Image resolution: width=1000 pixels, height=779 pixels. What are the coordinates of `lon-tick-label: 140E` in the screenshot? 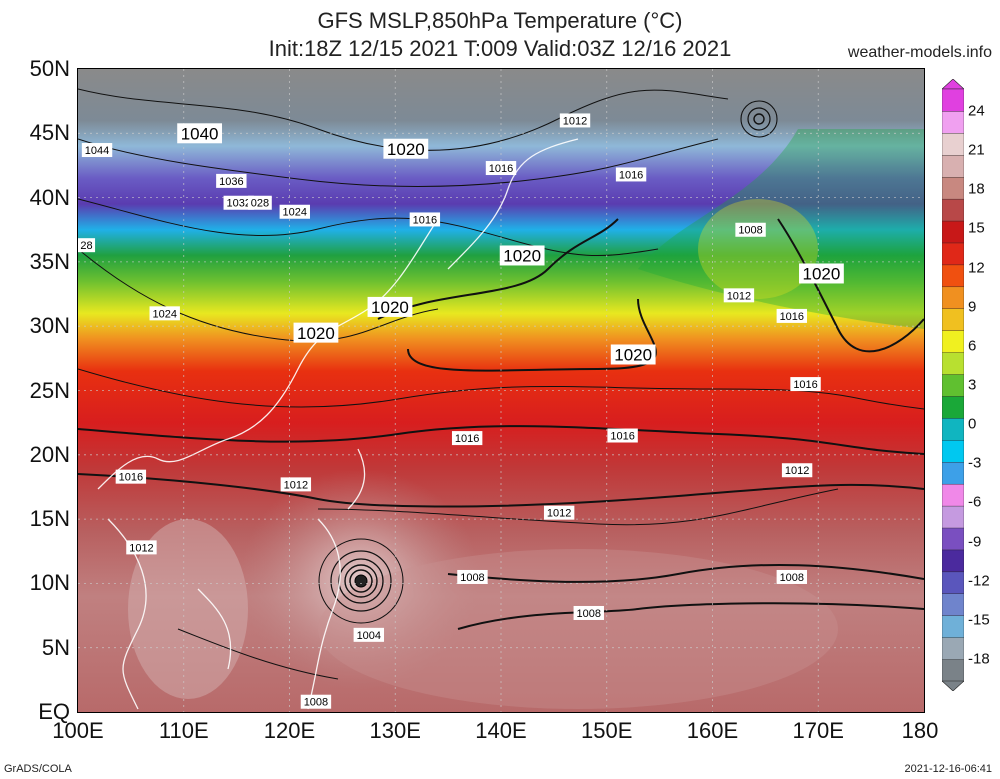 It's located at (501, 730).